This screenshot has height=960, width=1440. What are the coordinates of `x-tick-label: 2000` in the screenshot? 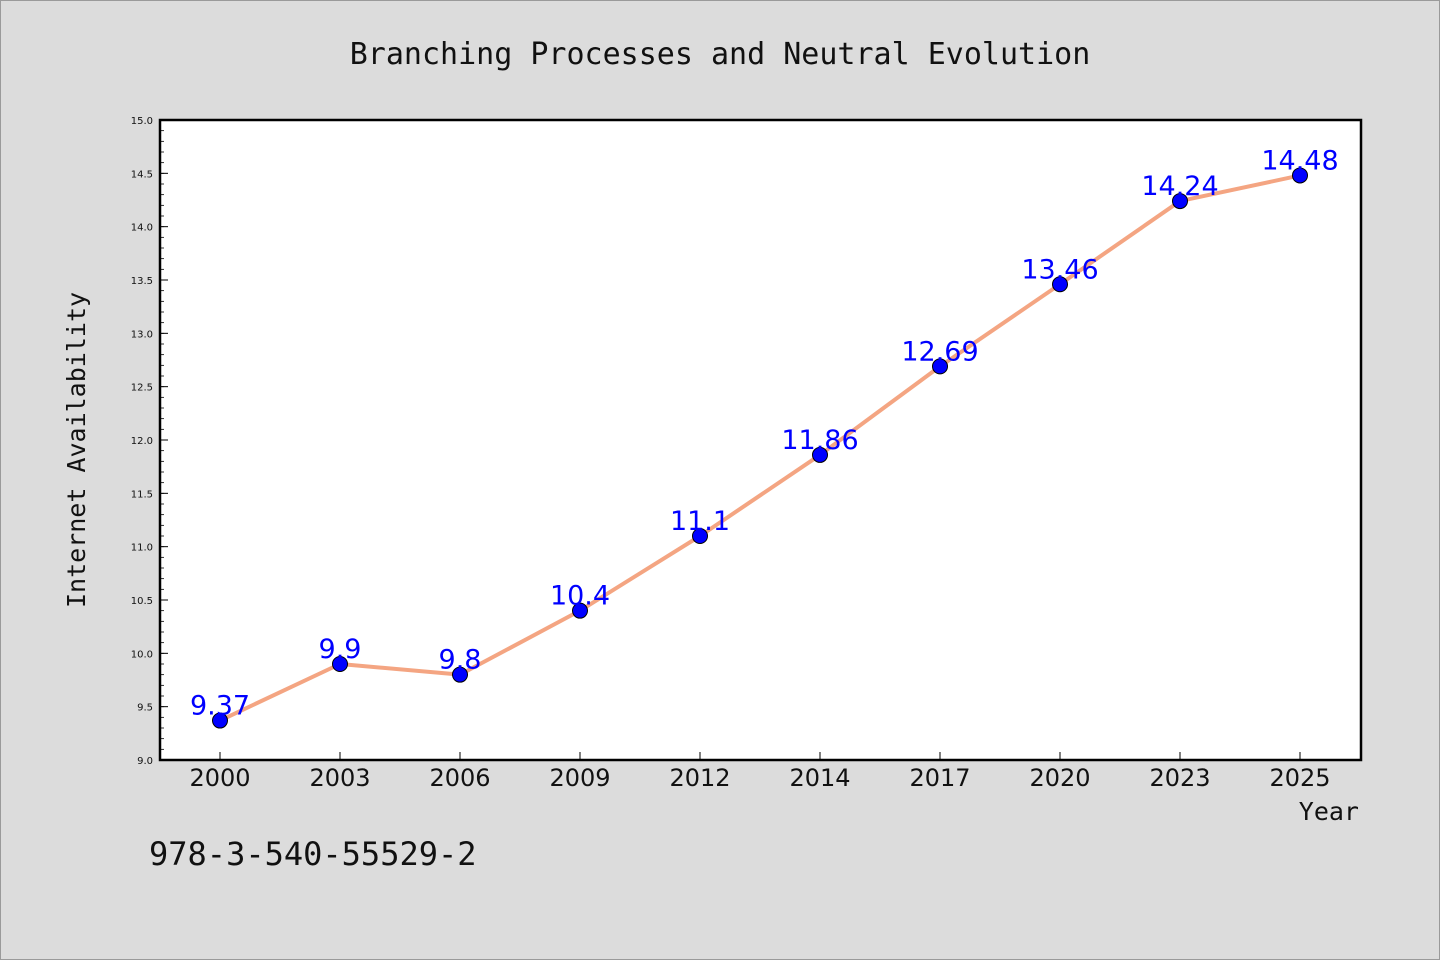 It's located at (219, 778).